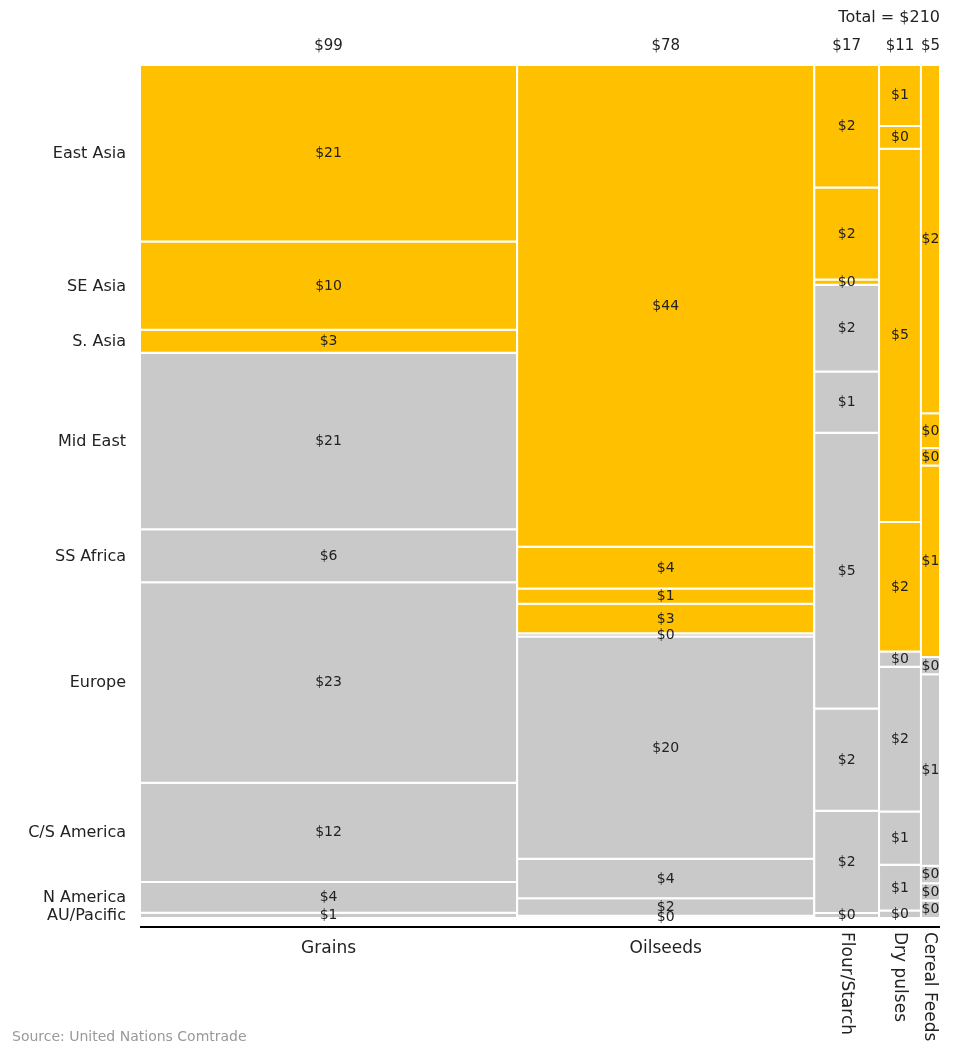 Image resolution: width=957 pixels, height=1048 pixels. Describe the element at coordinates (91, 440) in the screenshot. I see `series-label: Mid East` at that location.